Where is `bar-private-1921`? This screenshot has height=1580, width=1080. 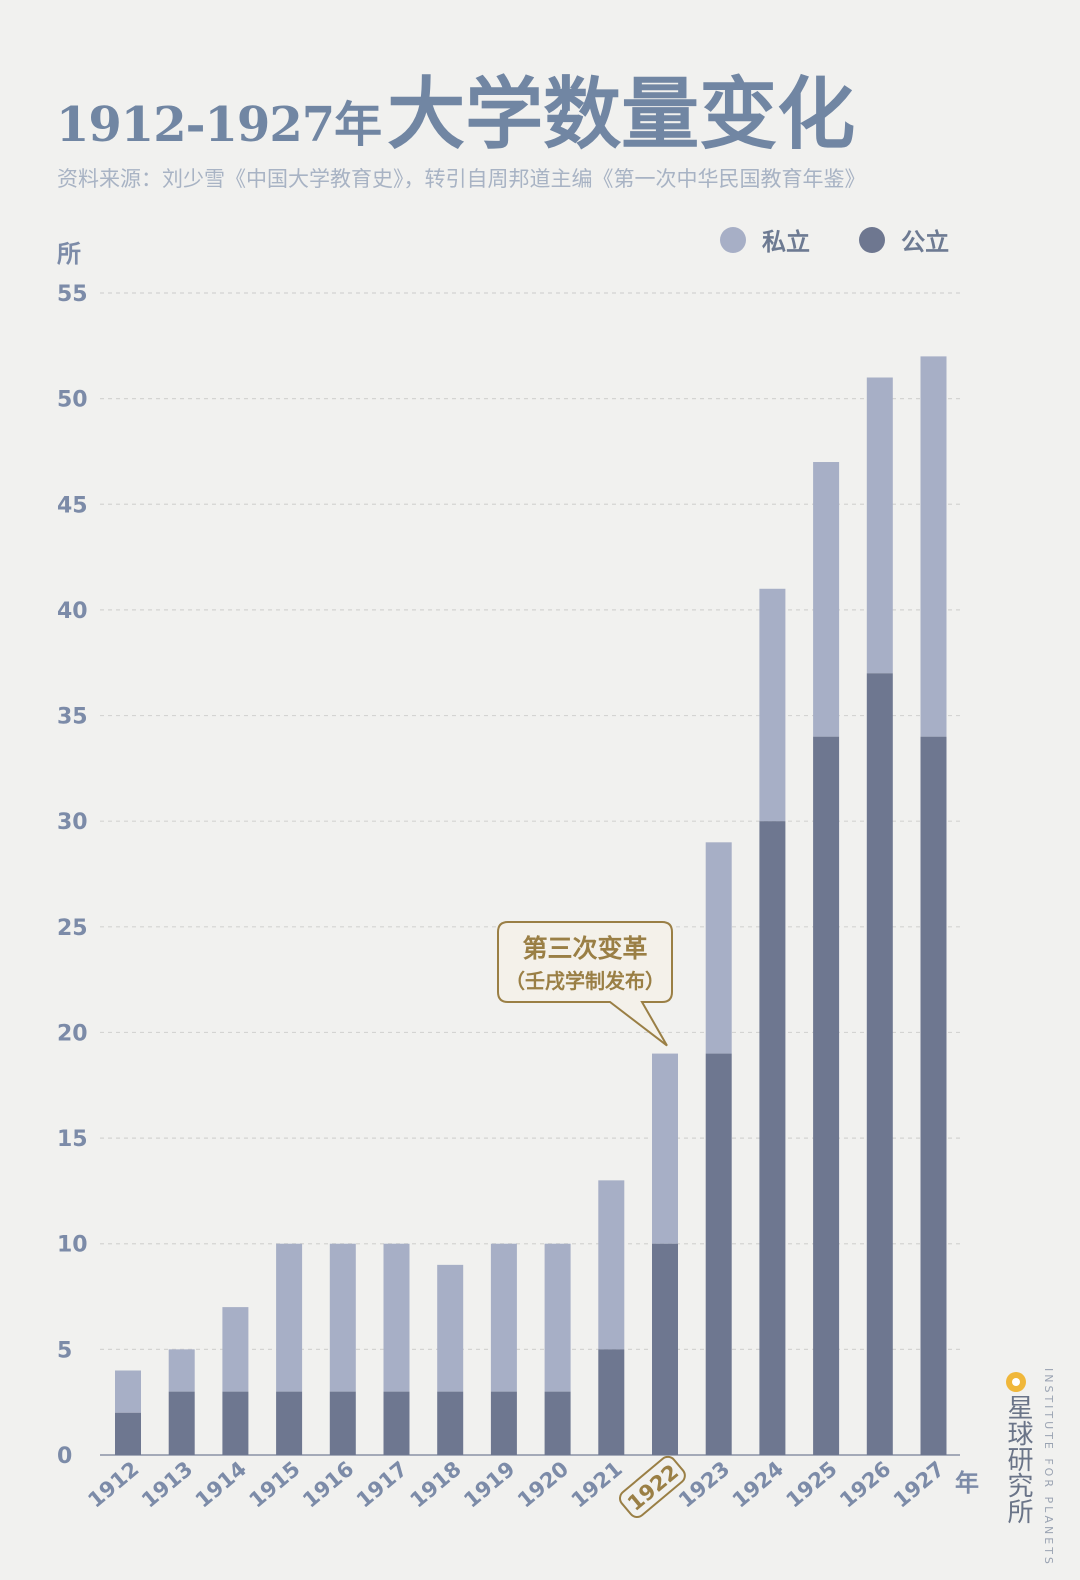
bar-private-1921 is located at coordinates (611, 1265).